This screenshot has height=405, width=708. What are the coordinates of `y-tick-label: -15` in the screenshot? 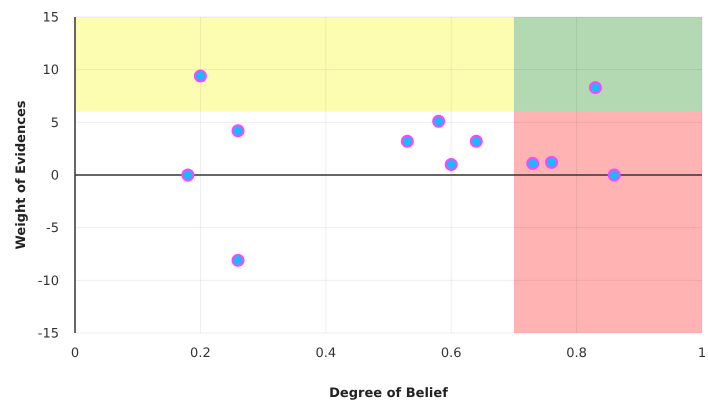 It's located at (48, 334).